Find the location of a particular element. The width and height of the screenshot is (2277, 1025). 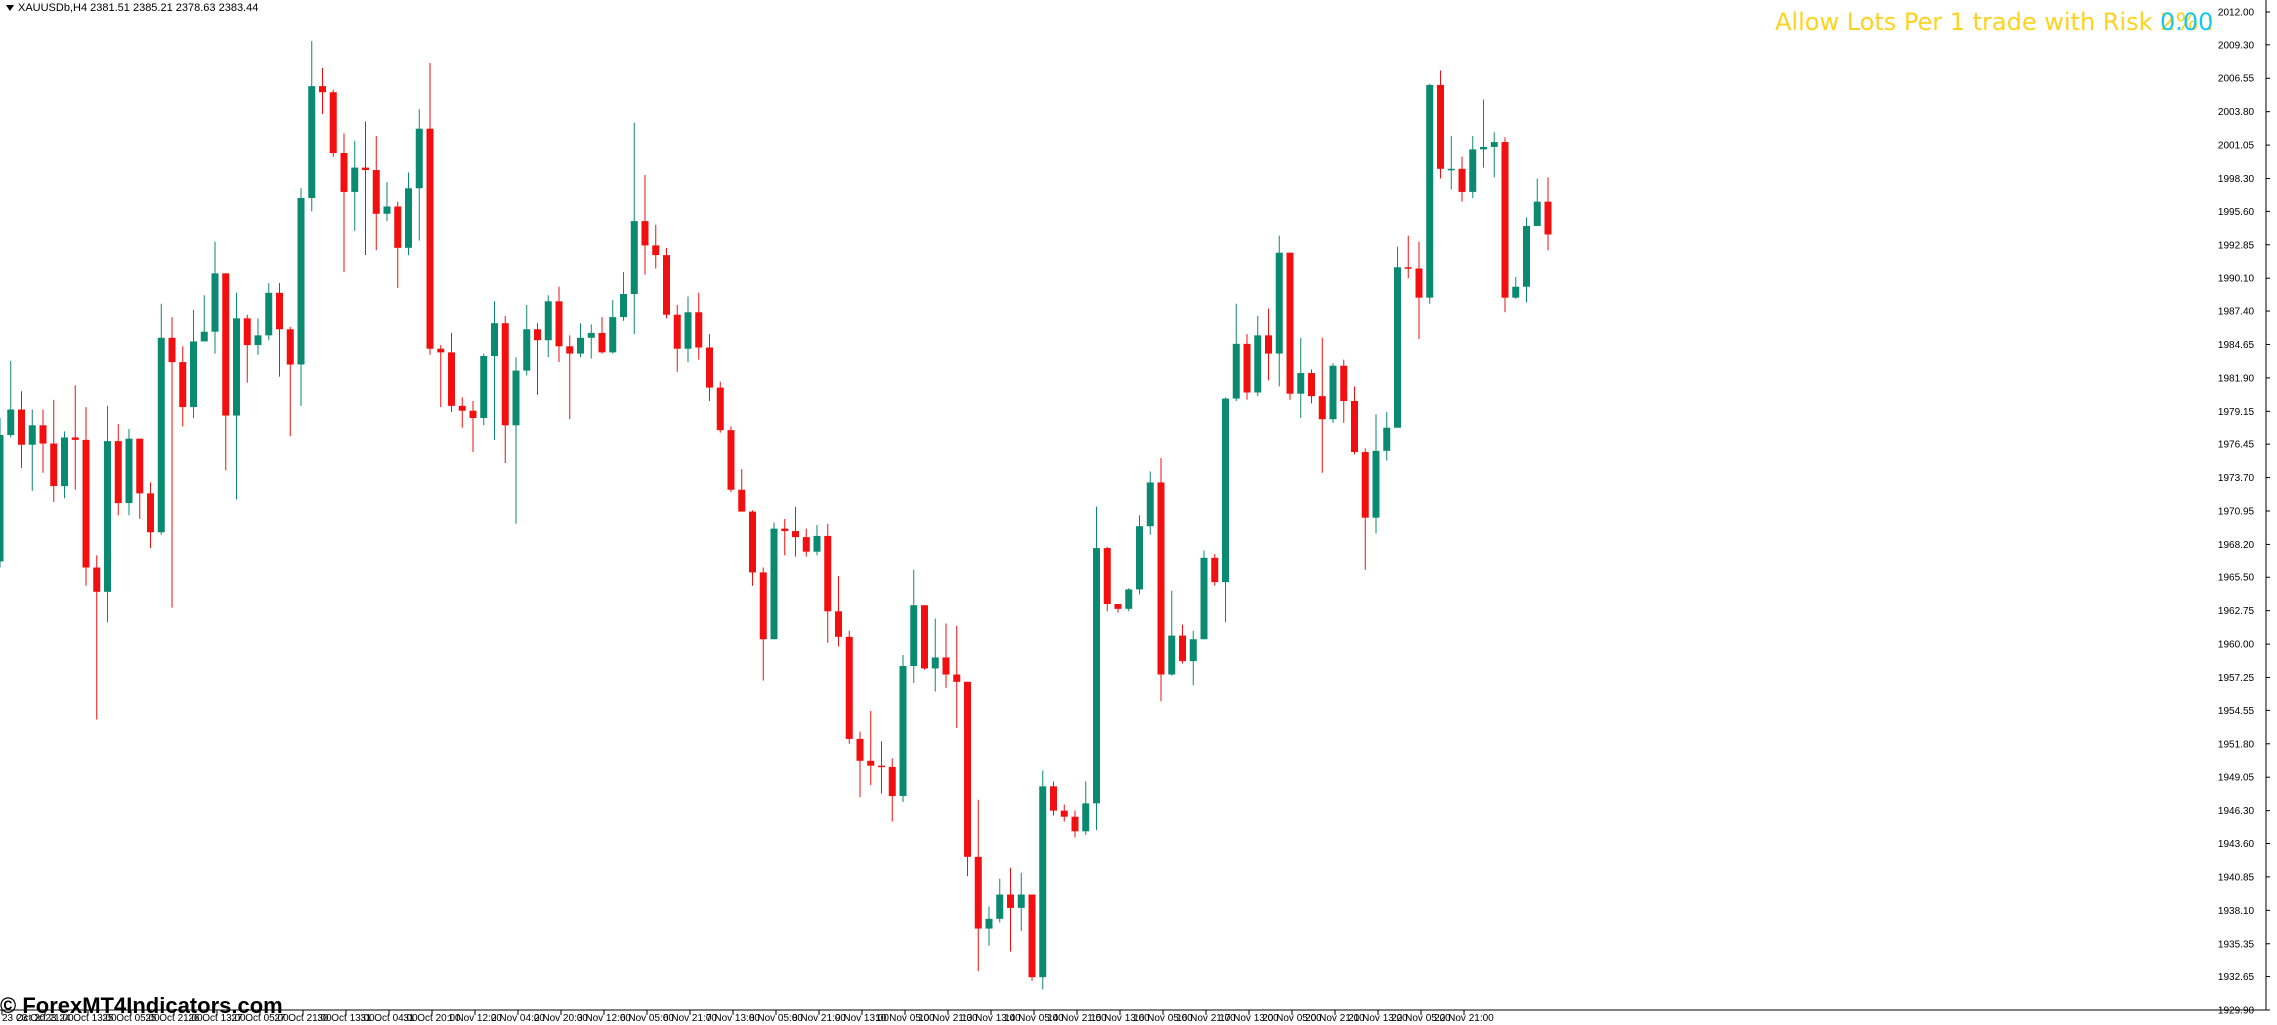

price-tick-label: 1938.10 is located at coordinates (2236, 911).